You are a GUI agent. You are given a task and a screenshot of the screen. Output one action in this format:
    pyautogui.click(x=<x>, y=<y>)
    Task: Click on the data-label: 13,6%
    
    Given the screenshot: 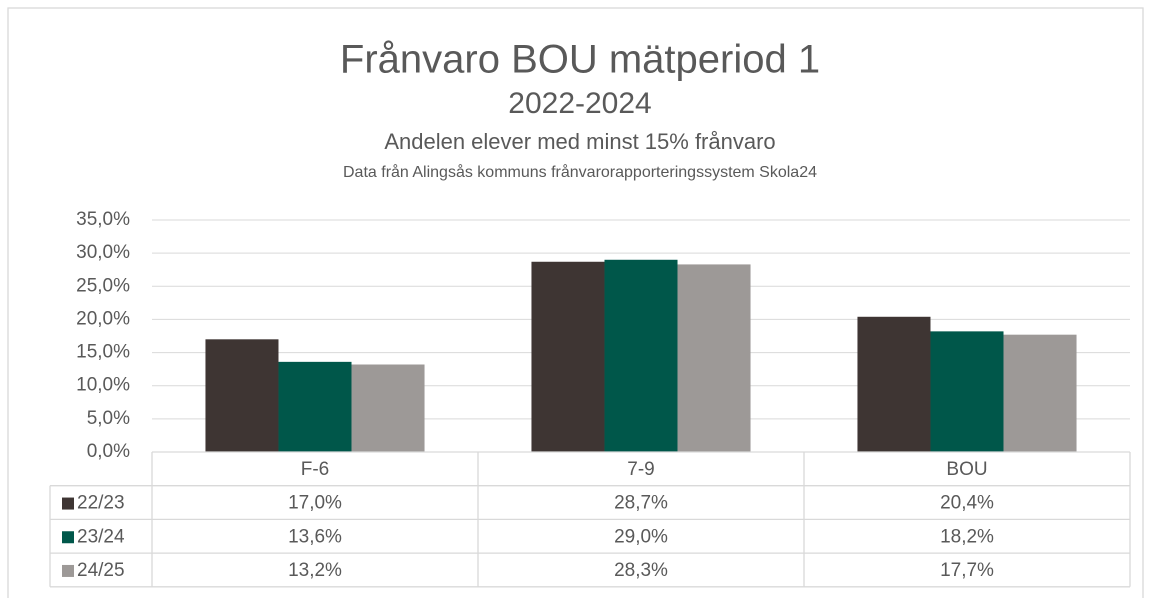 What is the action you would take?
    pyautogui.click(x=315, y=536)
    